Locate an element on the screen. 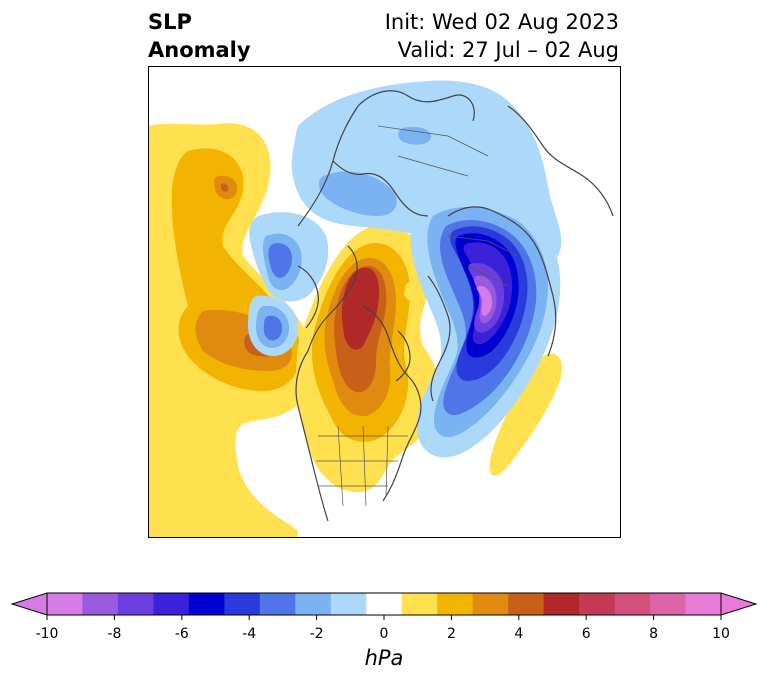 The width and height of the screenshot is (768, 684). init-date-label: Init: Wed 02 Aug 2023 is located at coordinates (501, 22).